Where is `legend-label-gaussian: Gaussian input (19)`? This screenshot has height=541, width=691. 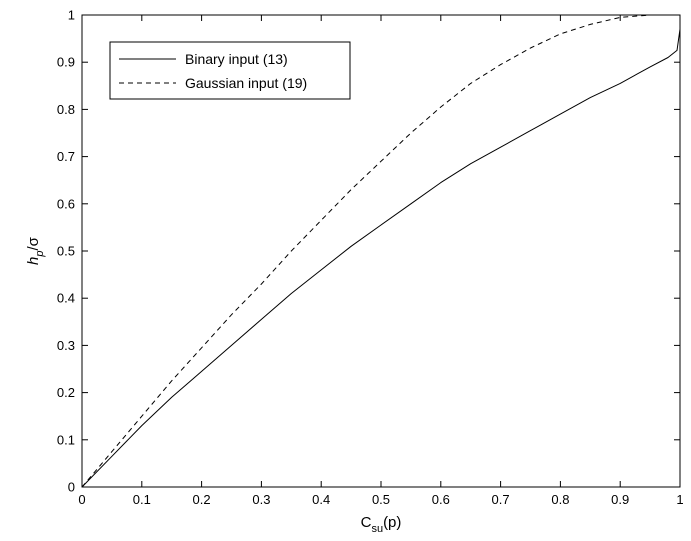 legend-label-gaussian: Gaussian input (19) is located at coordinates (246, 83).